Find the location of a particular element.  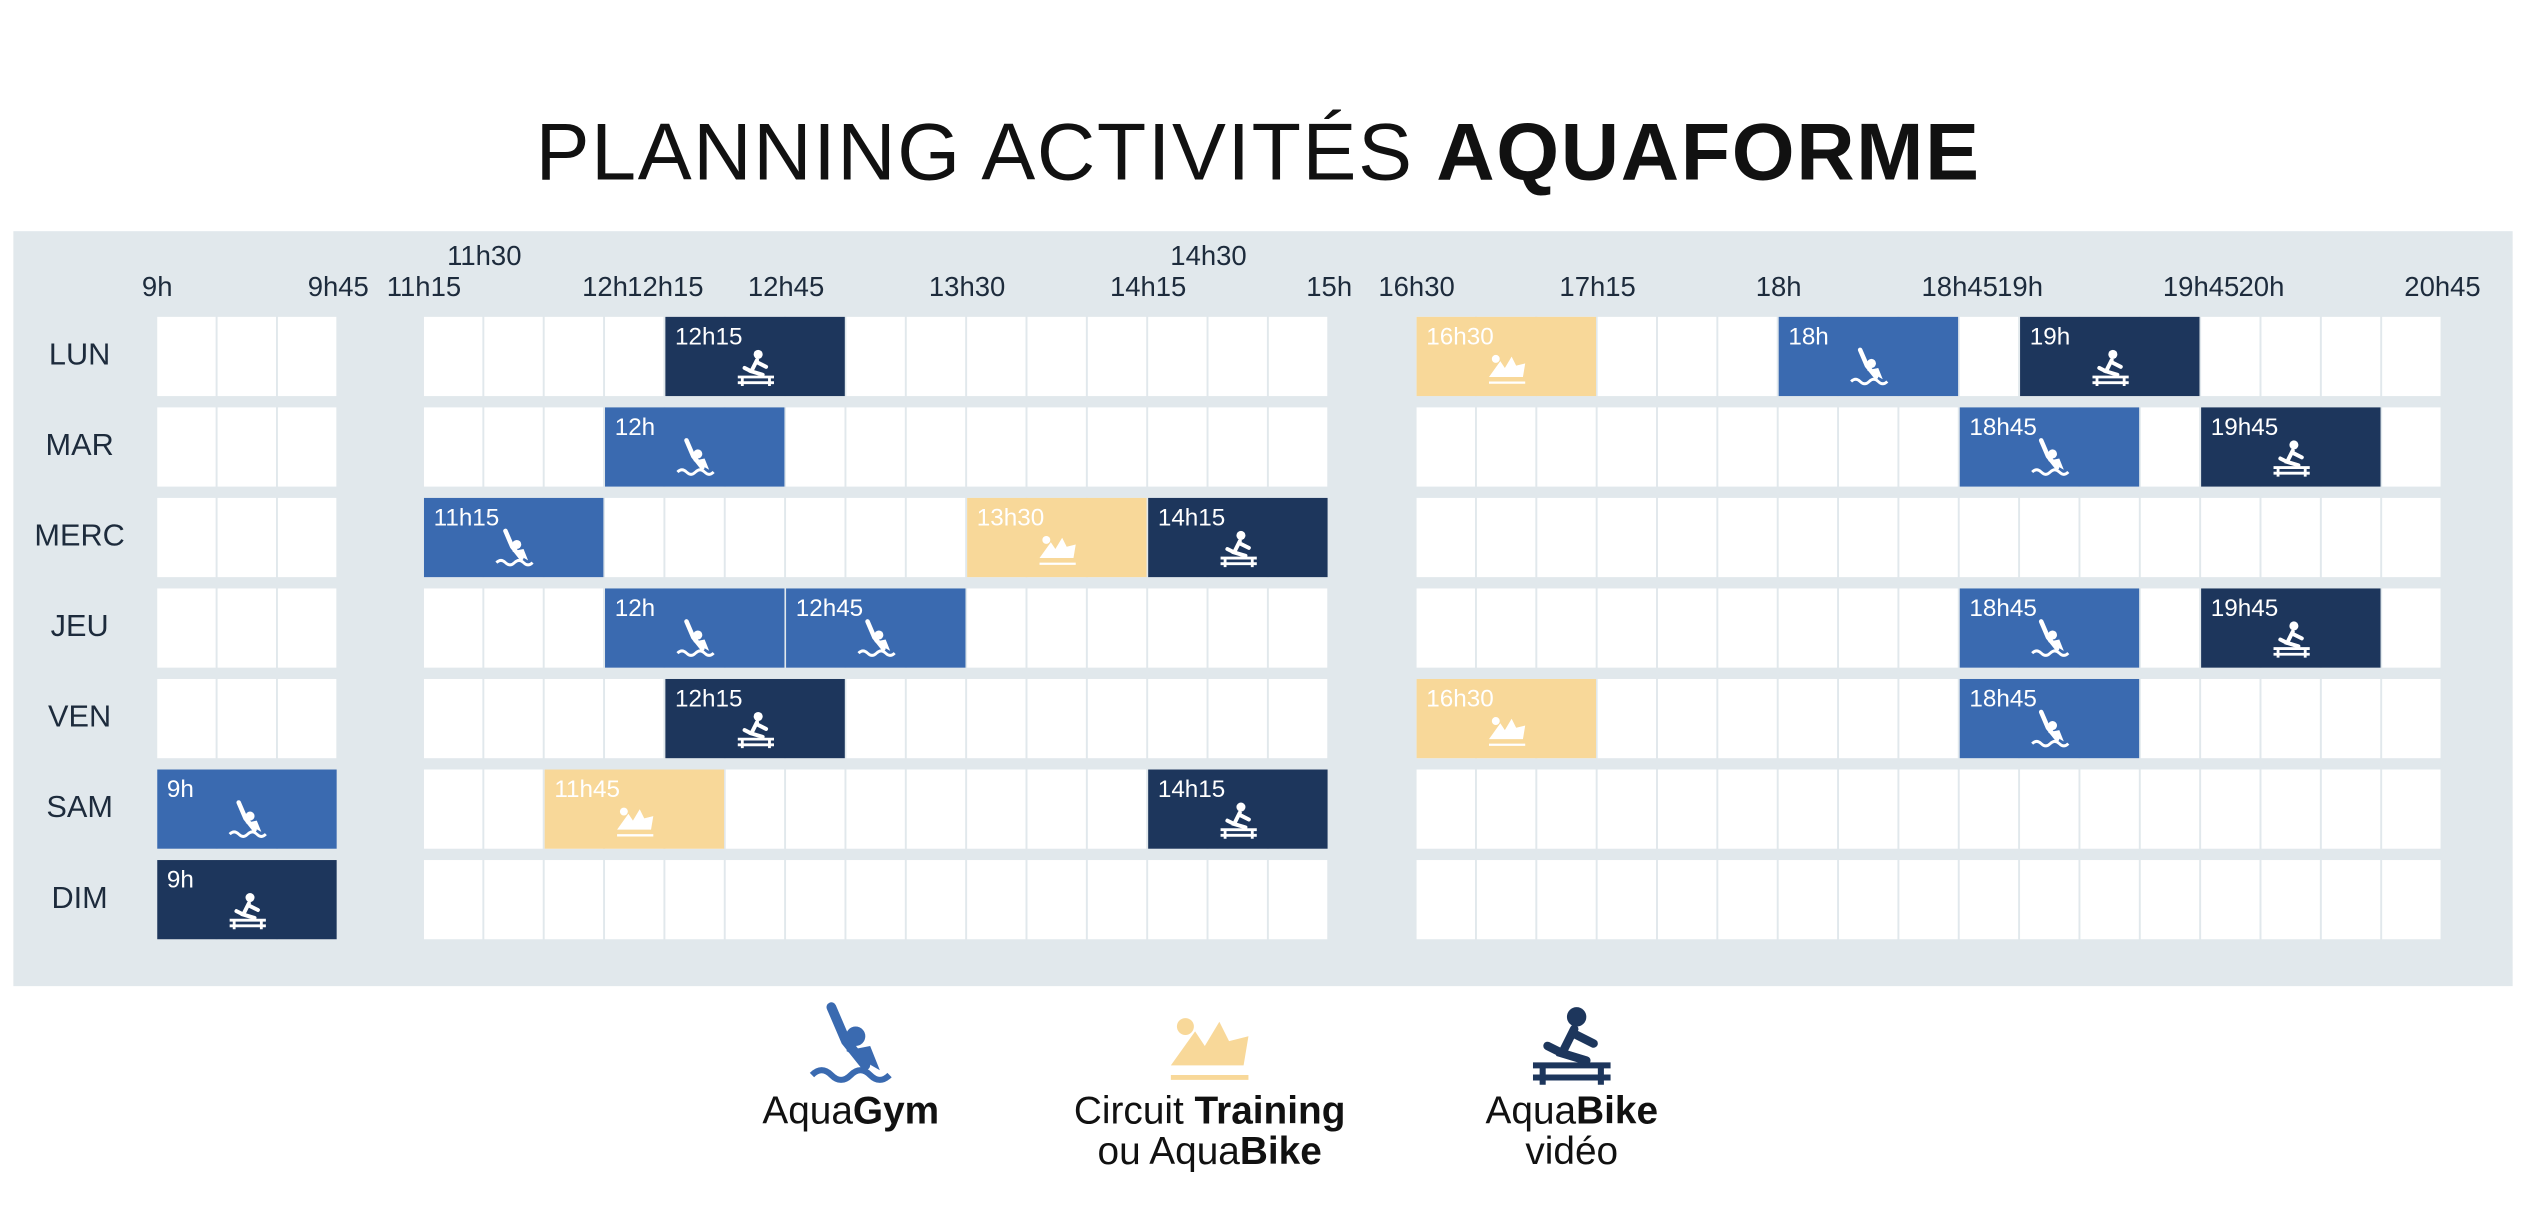

icon-aquagym is located at coordinates (695, 638).